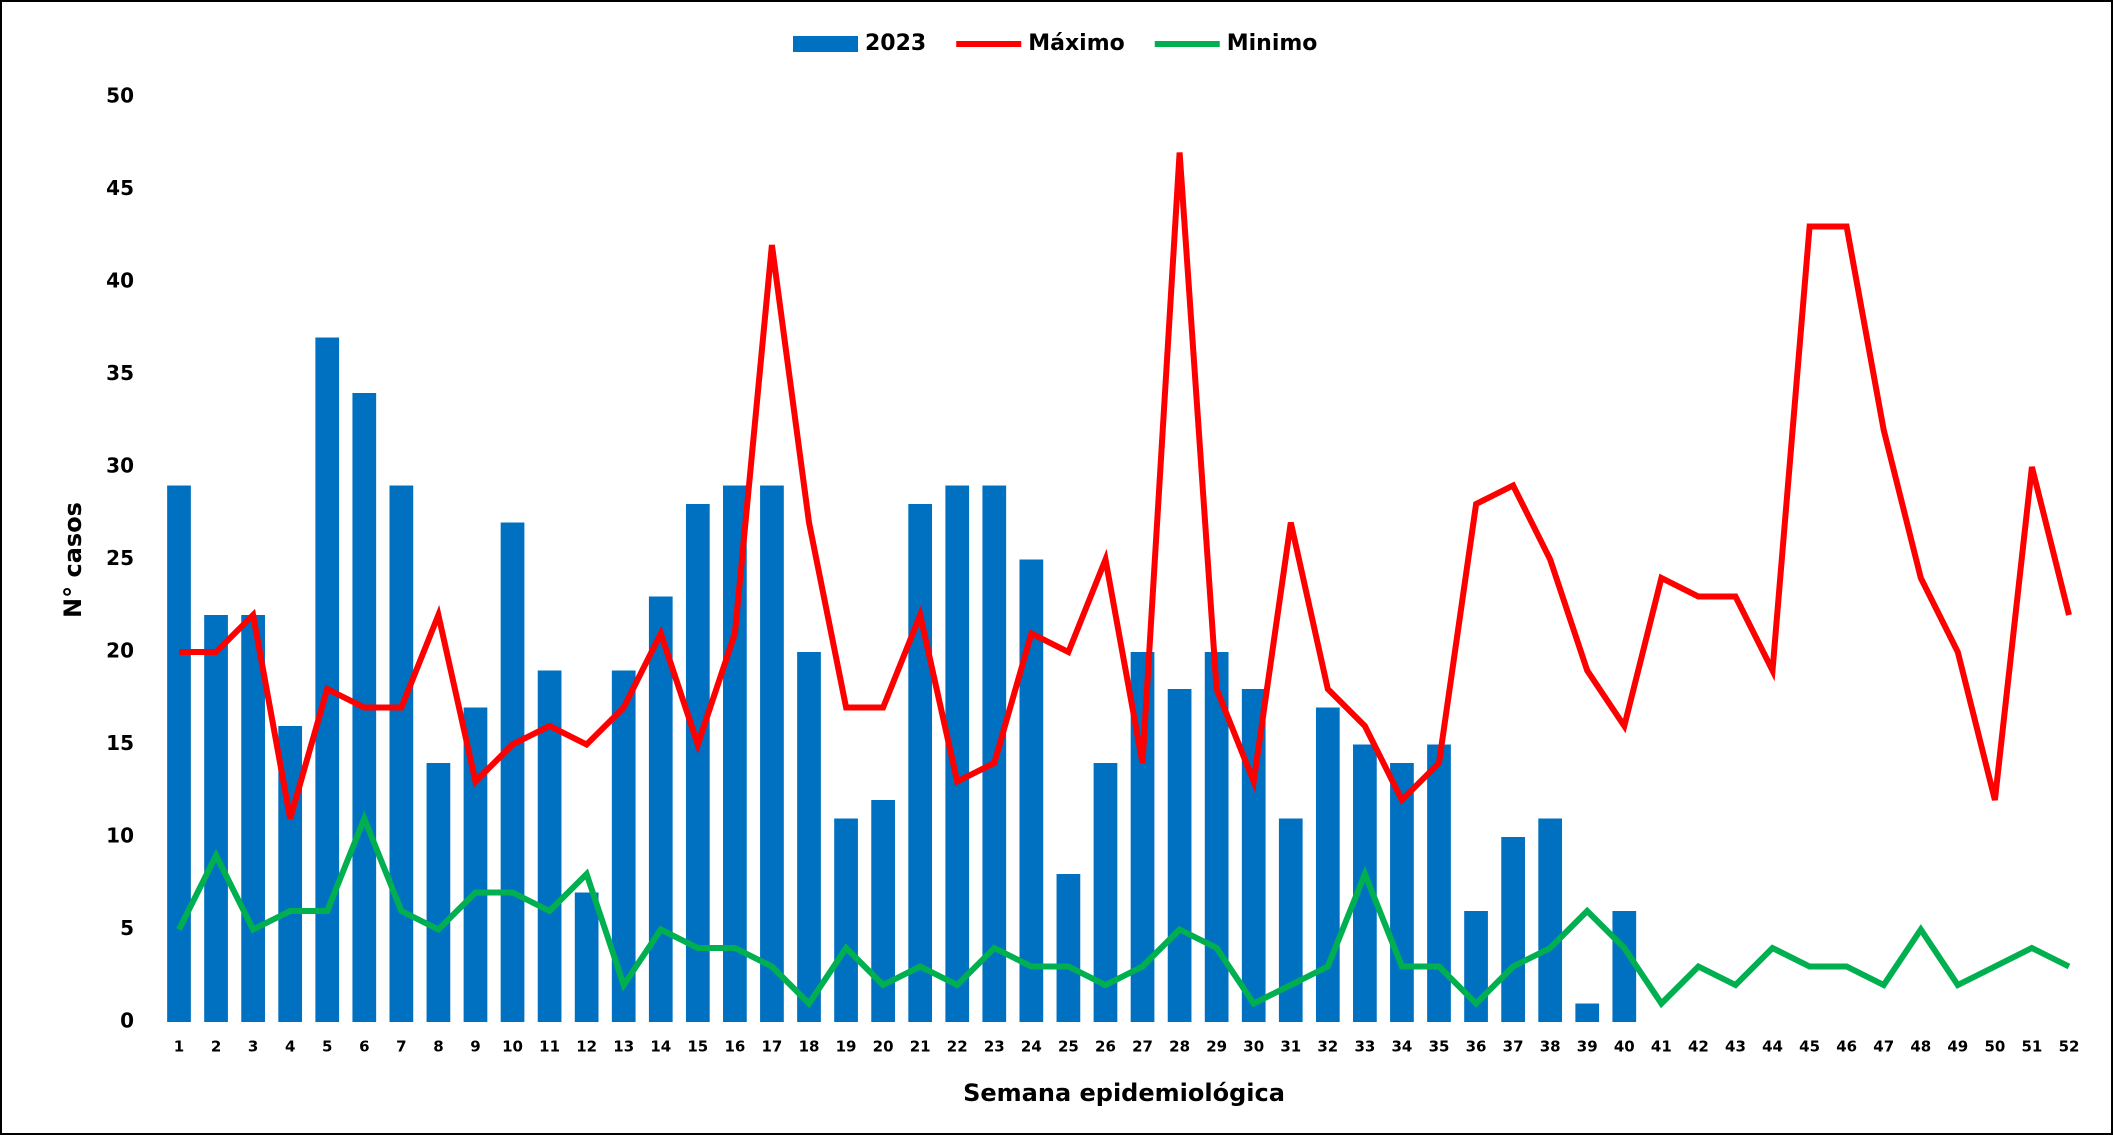 The width and height of the screenshot is (2113, 1135). What do you see at coordinates (1624, 1047) in the screenshot?
I see `x-tick-label: 40` at bounding box center [1624, 1047].